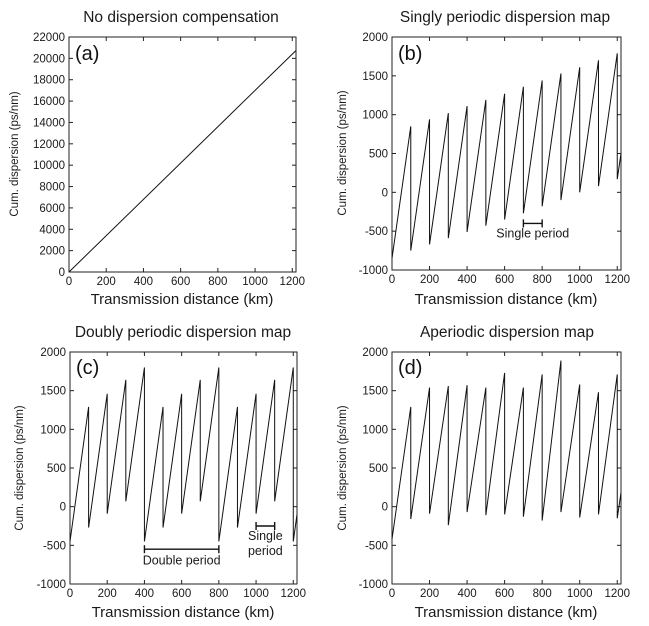 This screenshot has height=626, width=649. What do you see at coordinates (181, 594) in the screenshot?
I see `panel-c-x-tick-label-3: 600` at bounding box center [181, 594].